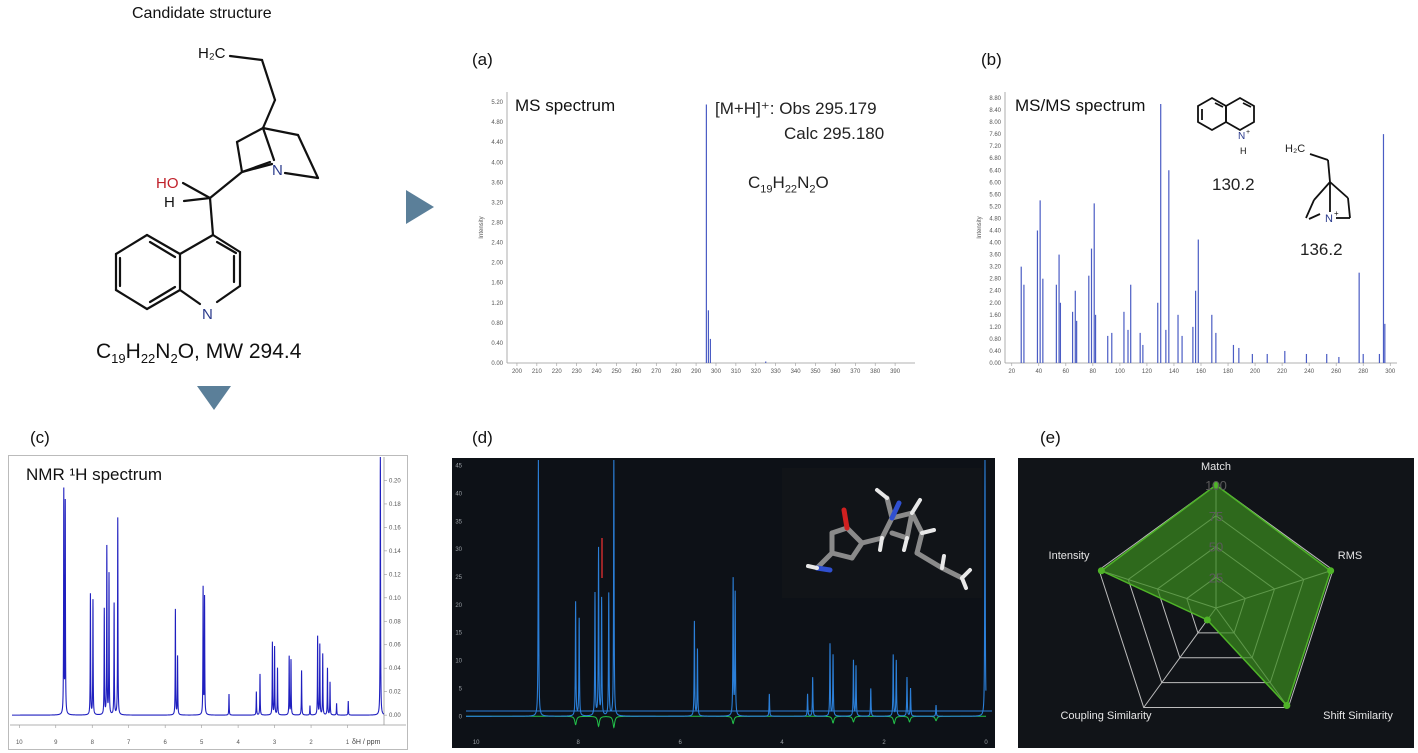 This screenshot has width=1418, height=753. What do you see at coordinates (884, 743) in the screenshot?
I see `x-tick-label: 2` at bounding box center [884, 743].